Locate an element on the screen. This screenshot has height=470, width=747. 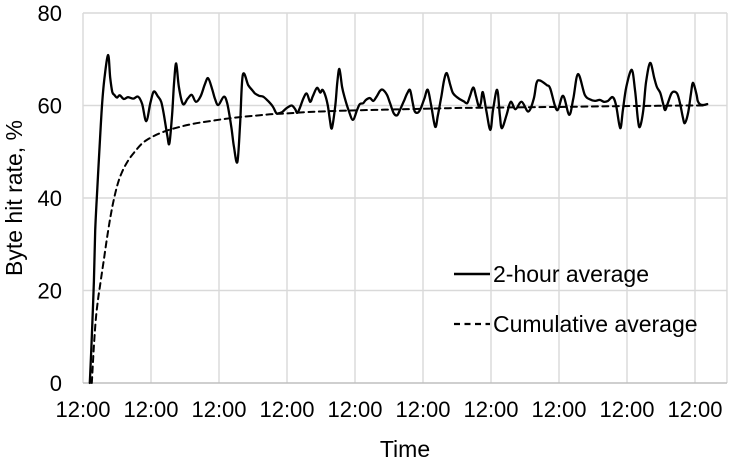
legend-item-cumulative-average: Cumulative average is located at coordinates (576, 324).